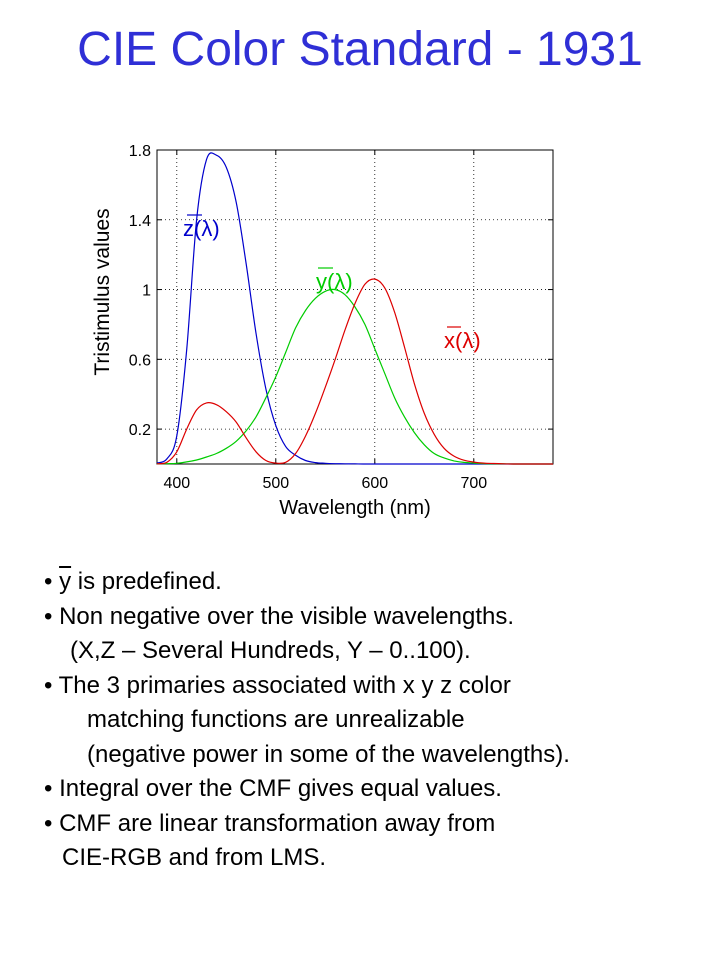  Describe the element at coordinates (334, 281) in the screenshot. I see `series-label-1: y(λ)` at that location.